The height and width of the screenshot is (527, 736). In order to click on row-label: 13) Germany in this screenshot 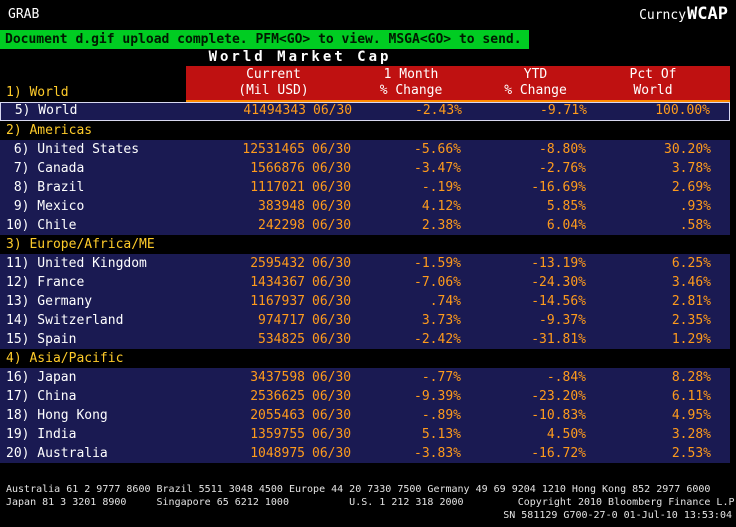, I will do `click(49, 301)`.